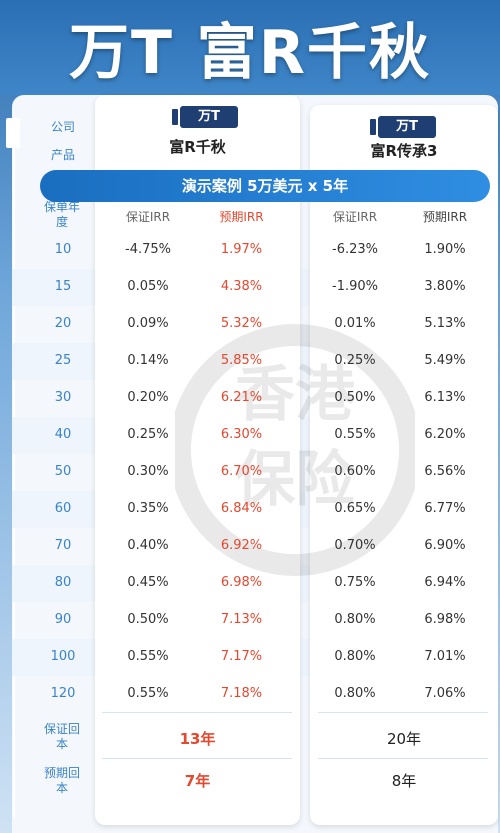 This screenshot has width=500, height=833. What do you see at coordinates (63, 397) in the screenshot?
I see `policy-year: 30` at bounding box center [63, 397].